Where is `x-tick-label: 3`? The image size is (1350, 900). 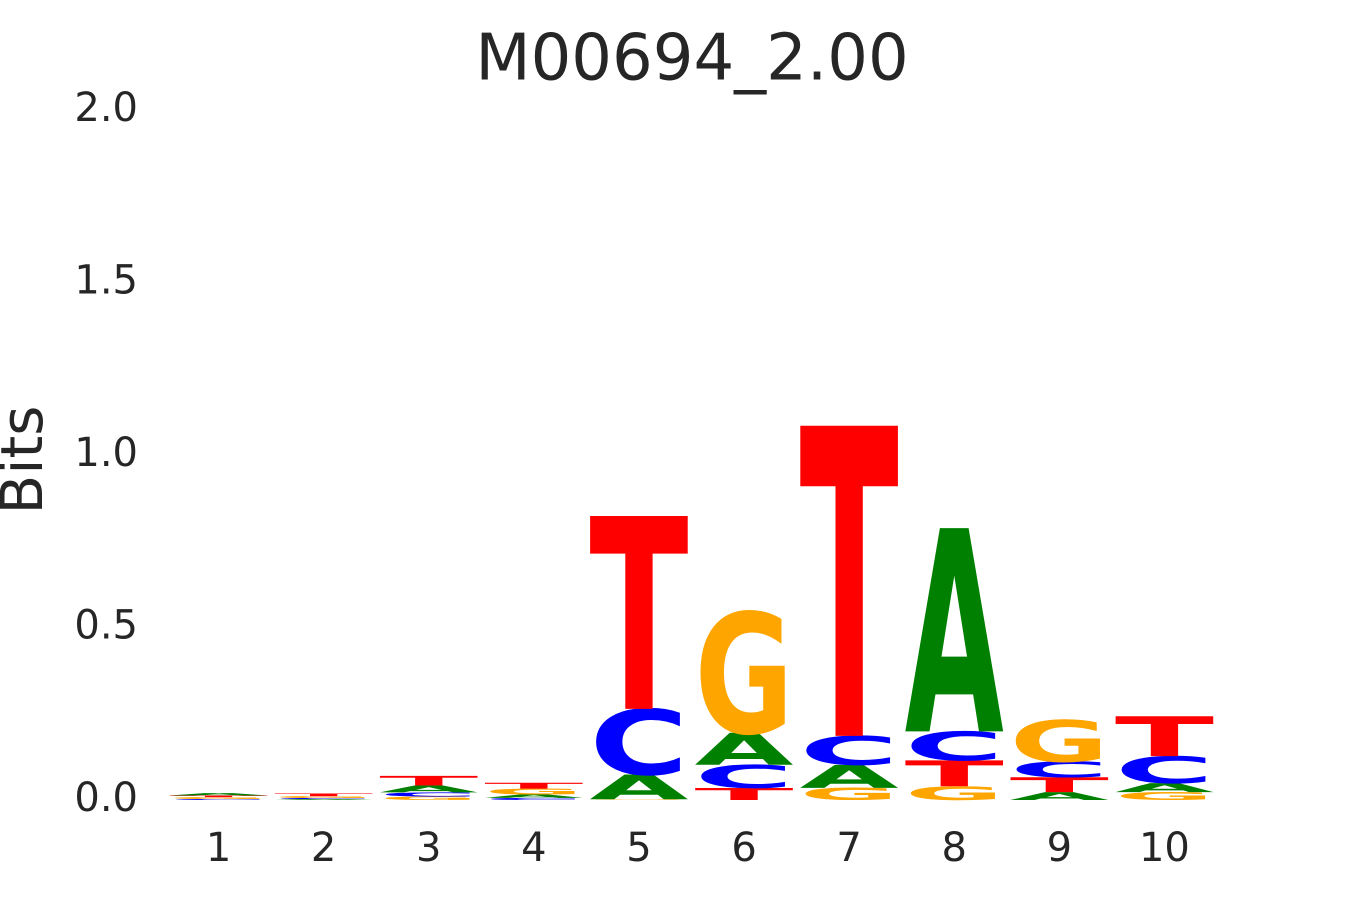
x-tick-label: 3 is located at coordinates (428, 848).